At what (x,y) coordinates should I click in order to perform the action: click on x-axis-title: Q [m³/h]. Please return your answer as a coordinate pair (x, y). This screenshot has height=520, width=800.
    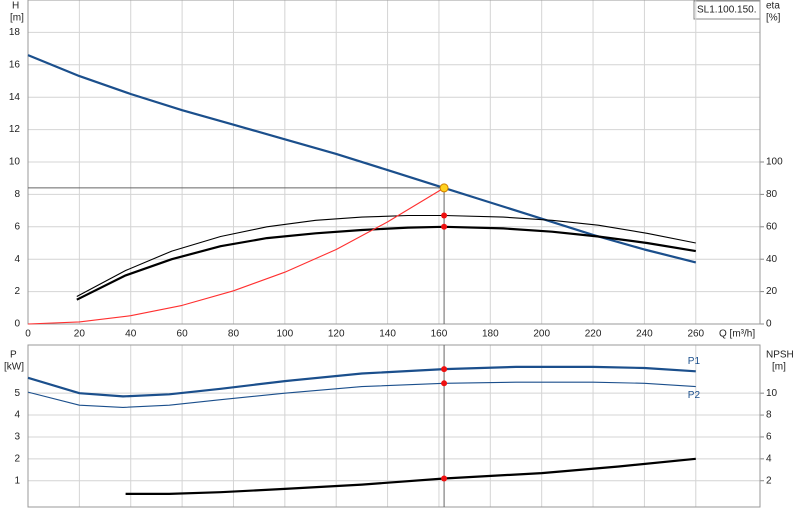
    Looking at the image, I should click on (737, 334).